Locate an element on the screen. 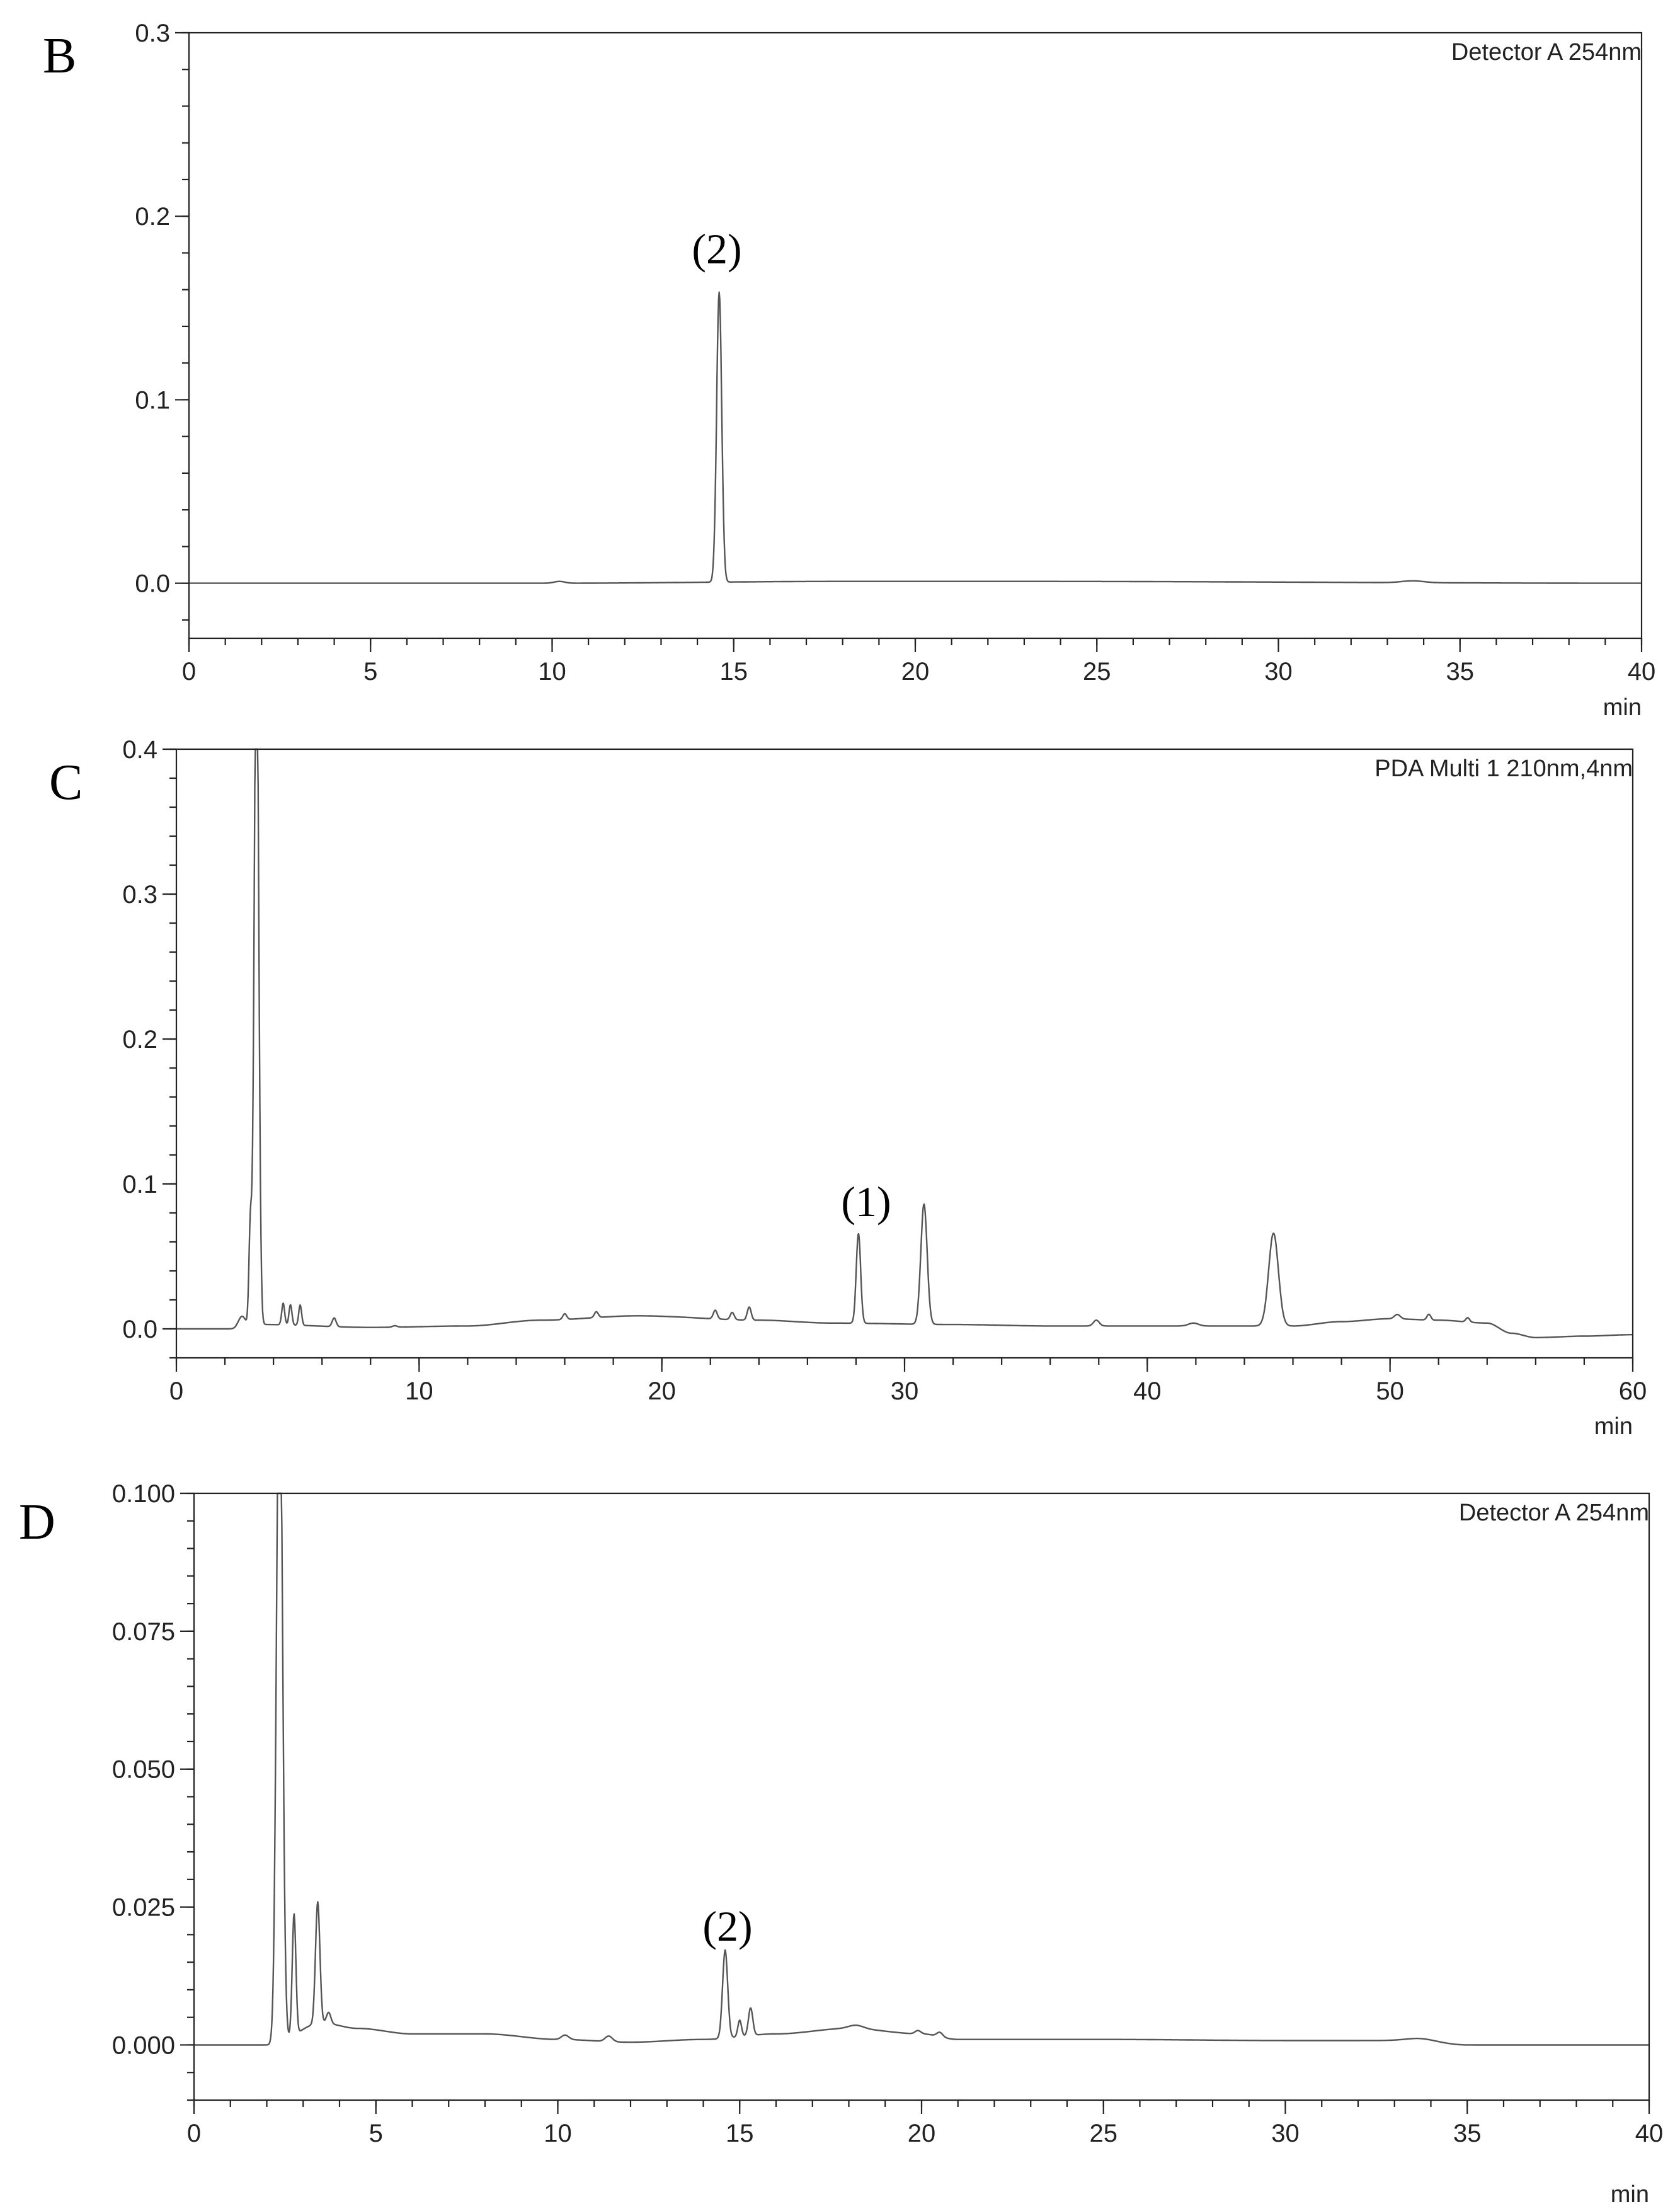 The width and height of the screenshot is (1680, 2211). chromatogram-trace is located at coordinates (915, 437).